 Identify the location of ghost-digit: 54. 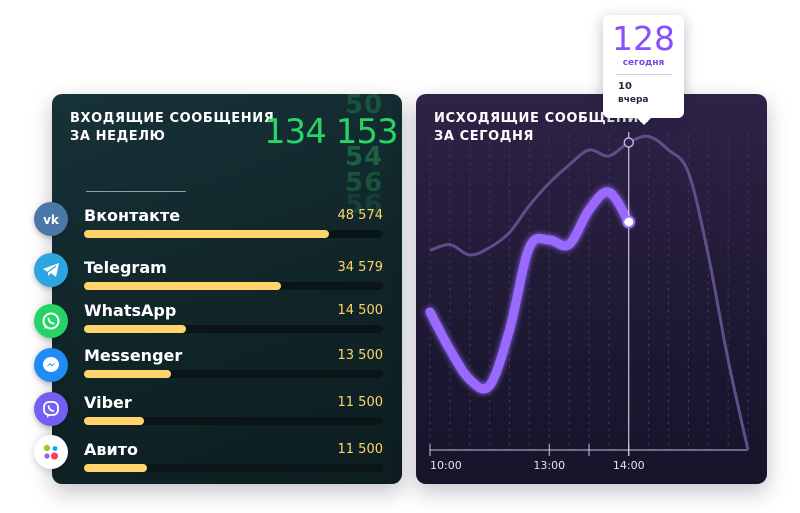
(364, 157).